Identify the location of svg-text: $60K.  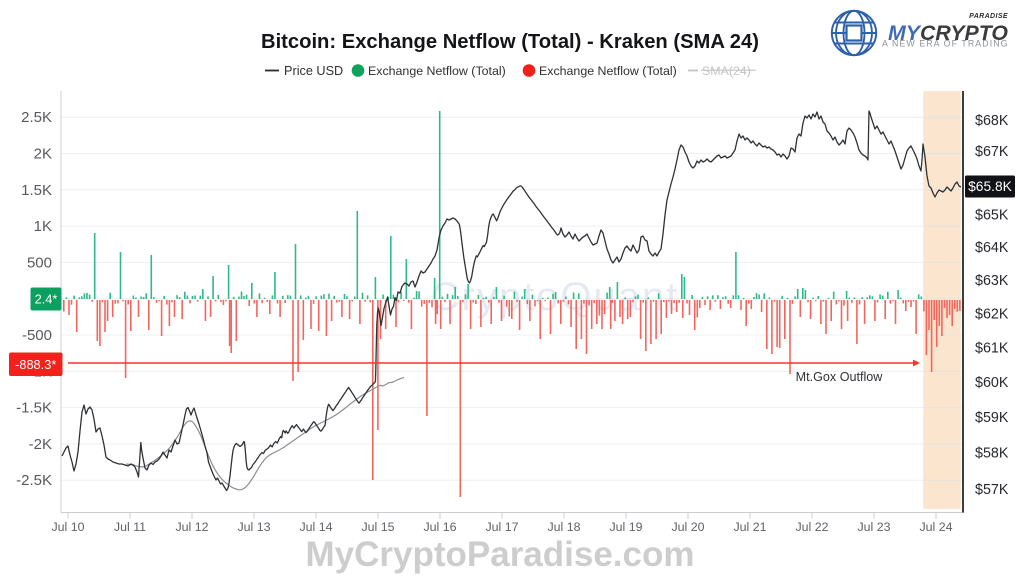
(992, 383).